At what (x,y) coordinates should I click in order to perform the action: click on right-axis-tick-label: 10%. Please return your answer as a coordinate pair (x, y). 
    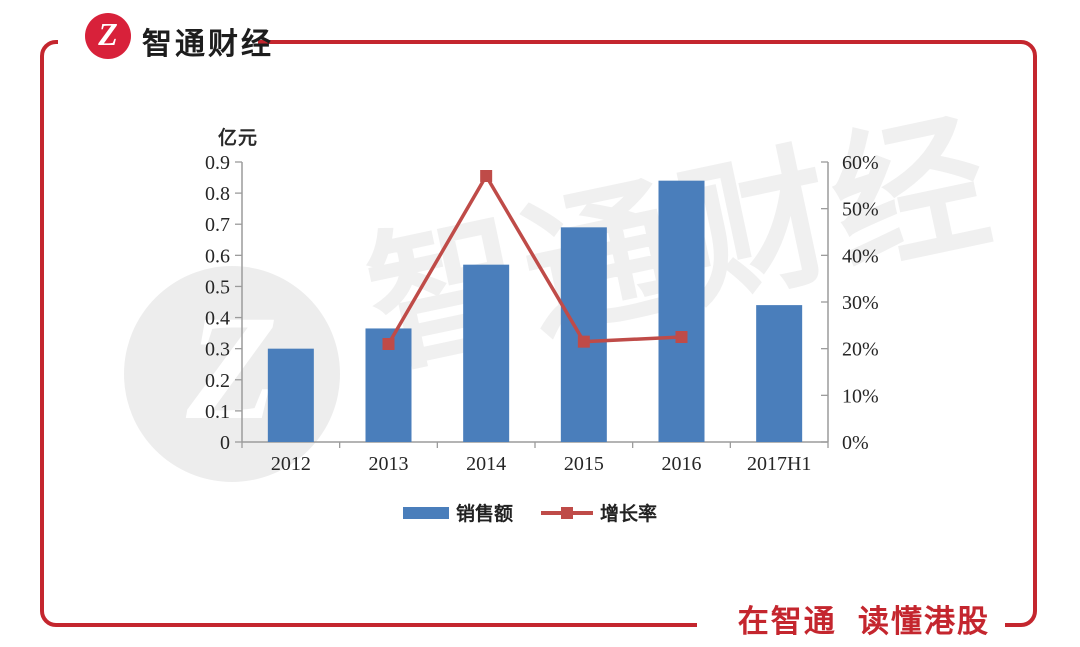
    Looking at the image, I should click on (860, 396).